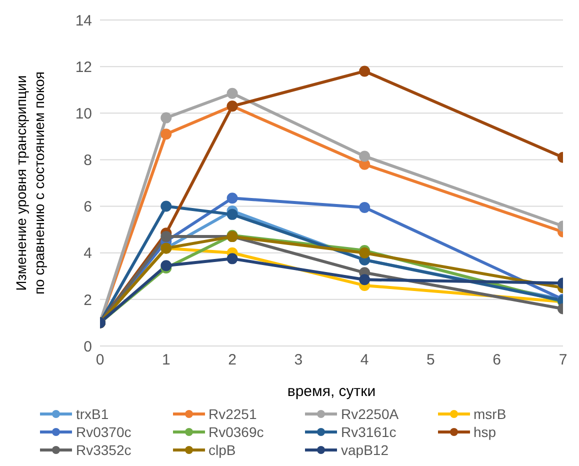  What do you see at coordinates (92, 414) in the screenshot?
I see `legend-label: trxB1` at bounding box center [92, 414].